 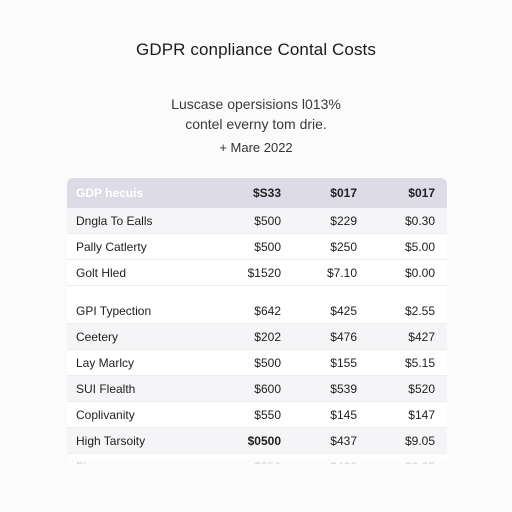 I want to click on row-name-cell: Golt Hled, so click(x=101, y=272).